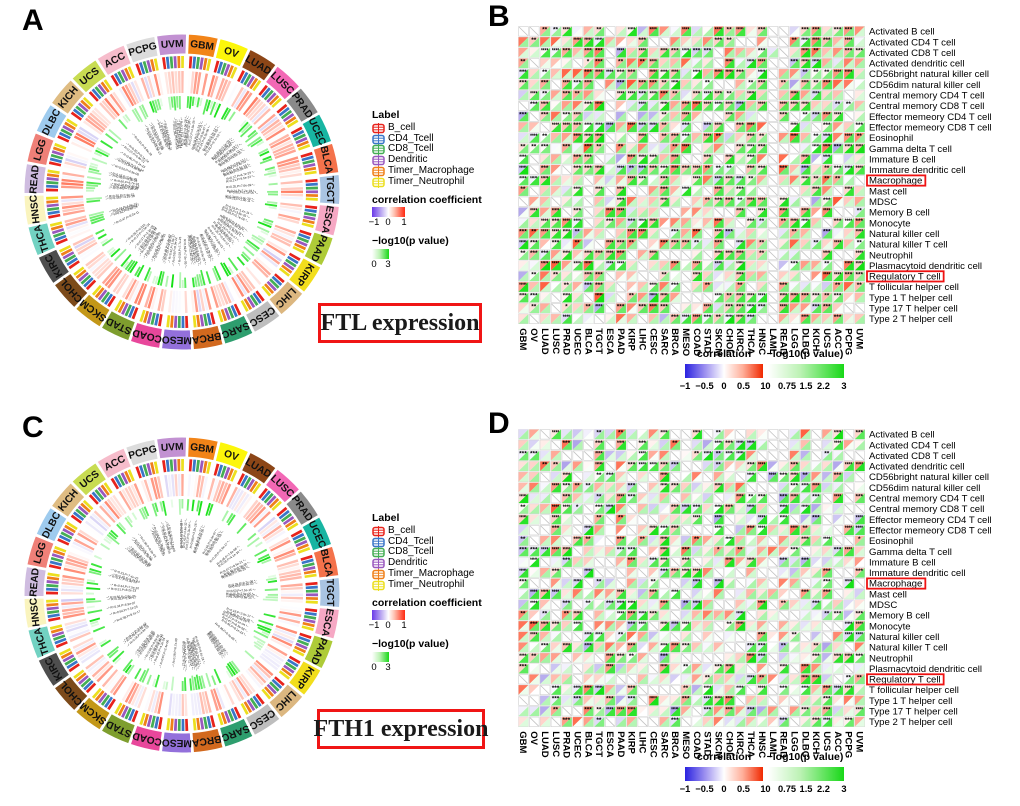 This screenshot has height=806, width=1020. What do you see at coordinates (378, 150) in the screenshot?
I see `cd8-glyph-icon` at bounding box center [378, 150].